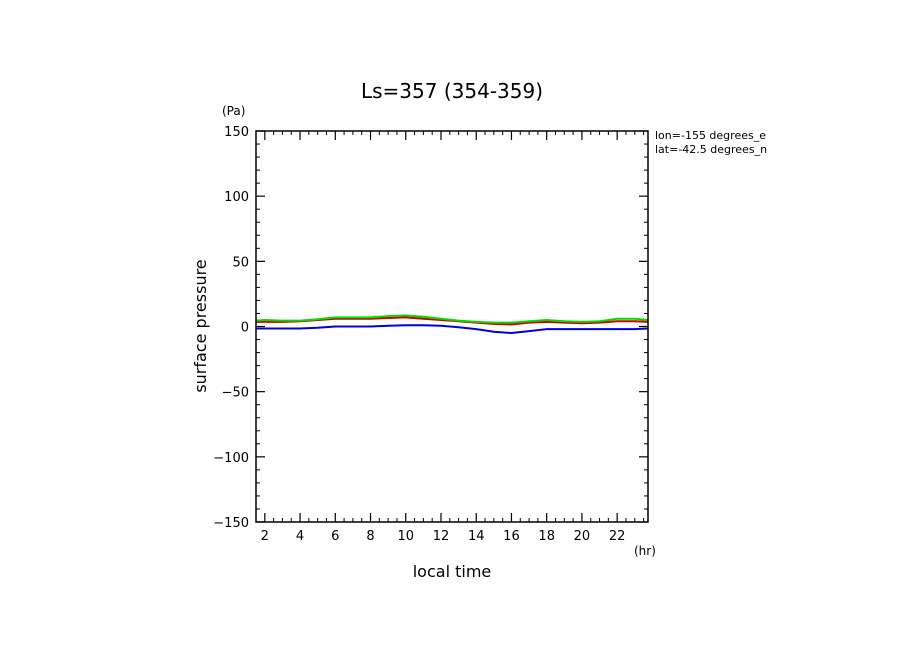 The width and height of the screenshot is (904, 654). What do you see at coordinates (235, 393) in the screenshot?
I see `y-tick-label: −50` at bounding box center [235, 393].